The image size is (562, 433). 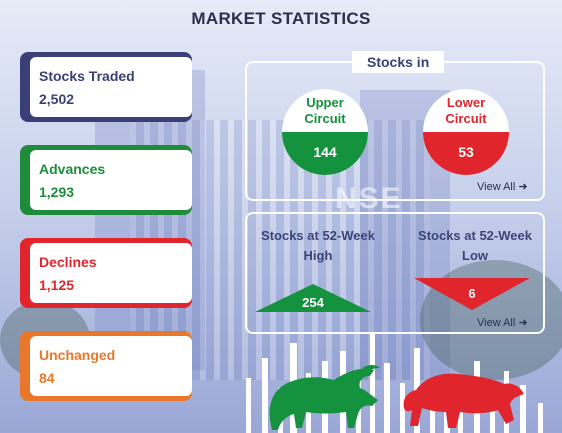 What do you see at coordinates (47, 378) in the screenshot?
I see `stat-value: 84` at bounding box center [47, 378].